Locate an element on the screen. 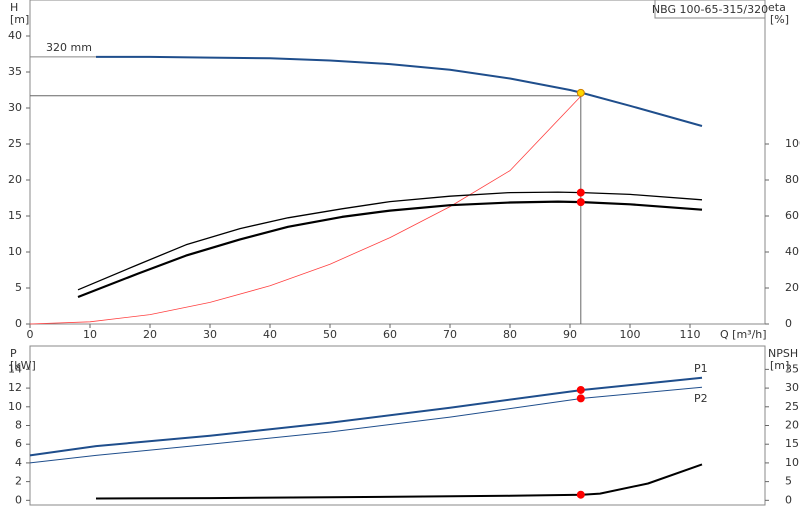 Image resolution: width=800 pixels, height=520 pixels. x-tick-label: 70 is located at coordinates (450, 334).